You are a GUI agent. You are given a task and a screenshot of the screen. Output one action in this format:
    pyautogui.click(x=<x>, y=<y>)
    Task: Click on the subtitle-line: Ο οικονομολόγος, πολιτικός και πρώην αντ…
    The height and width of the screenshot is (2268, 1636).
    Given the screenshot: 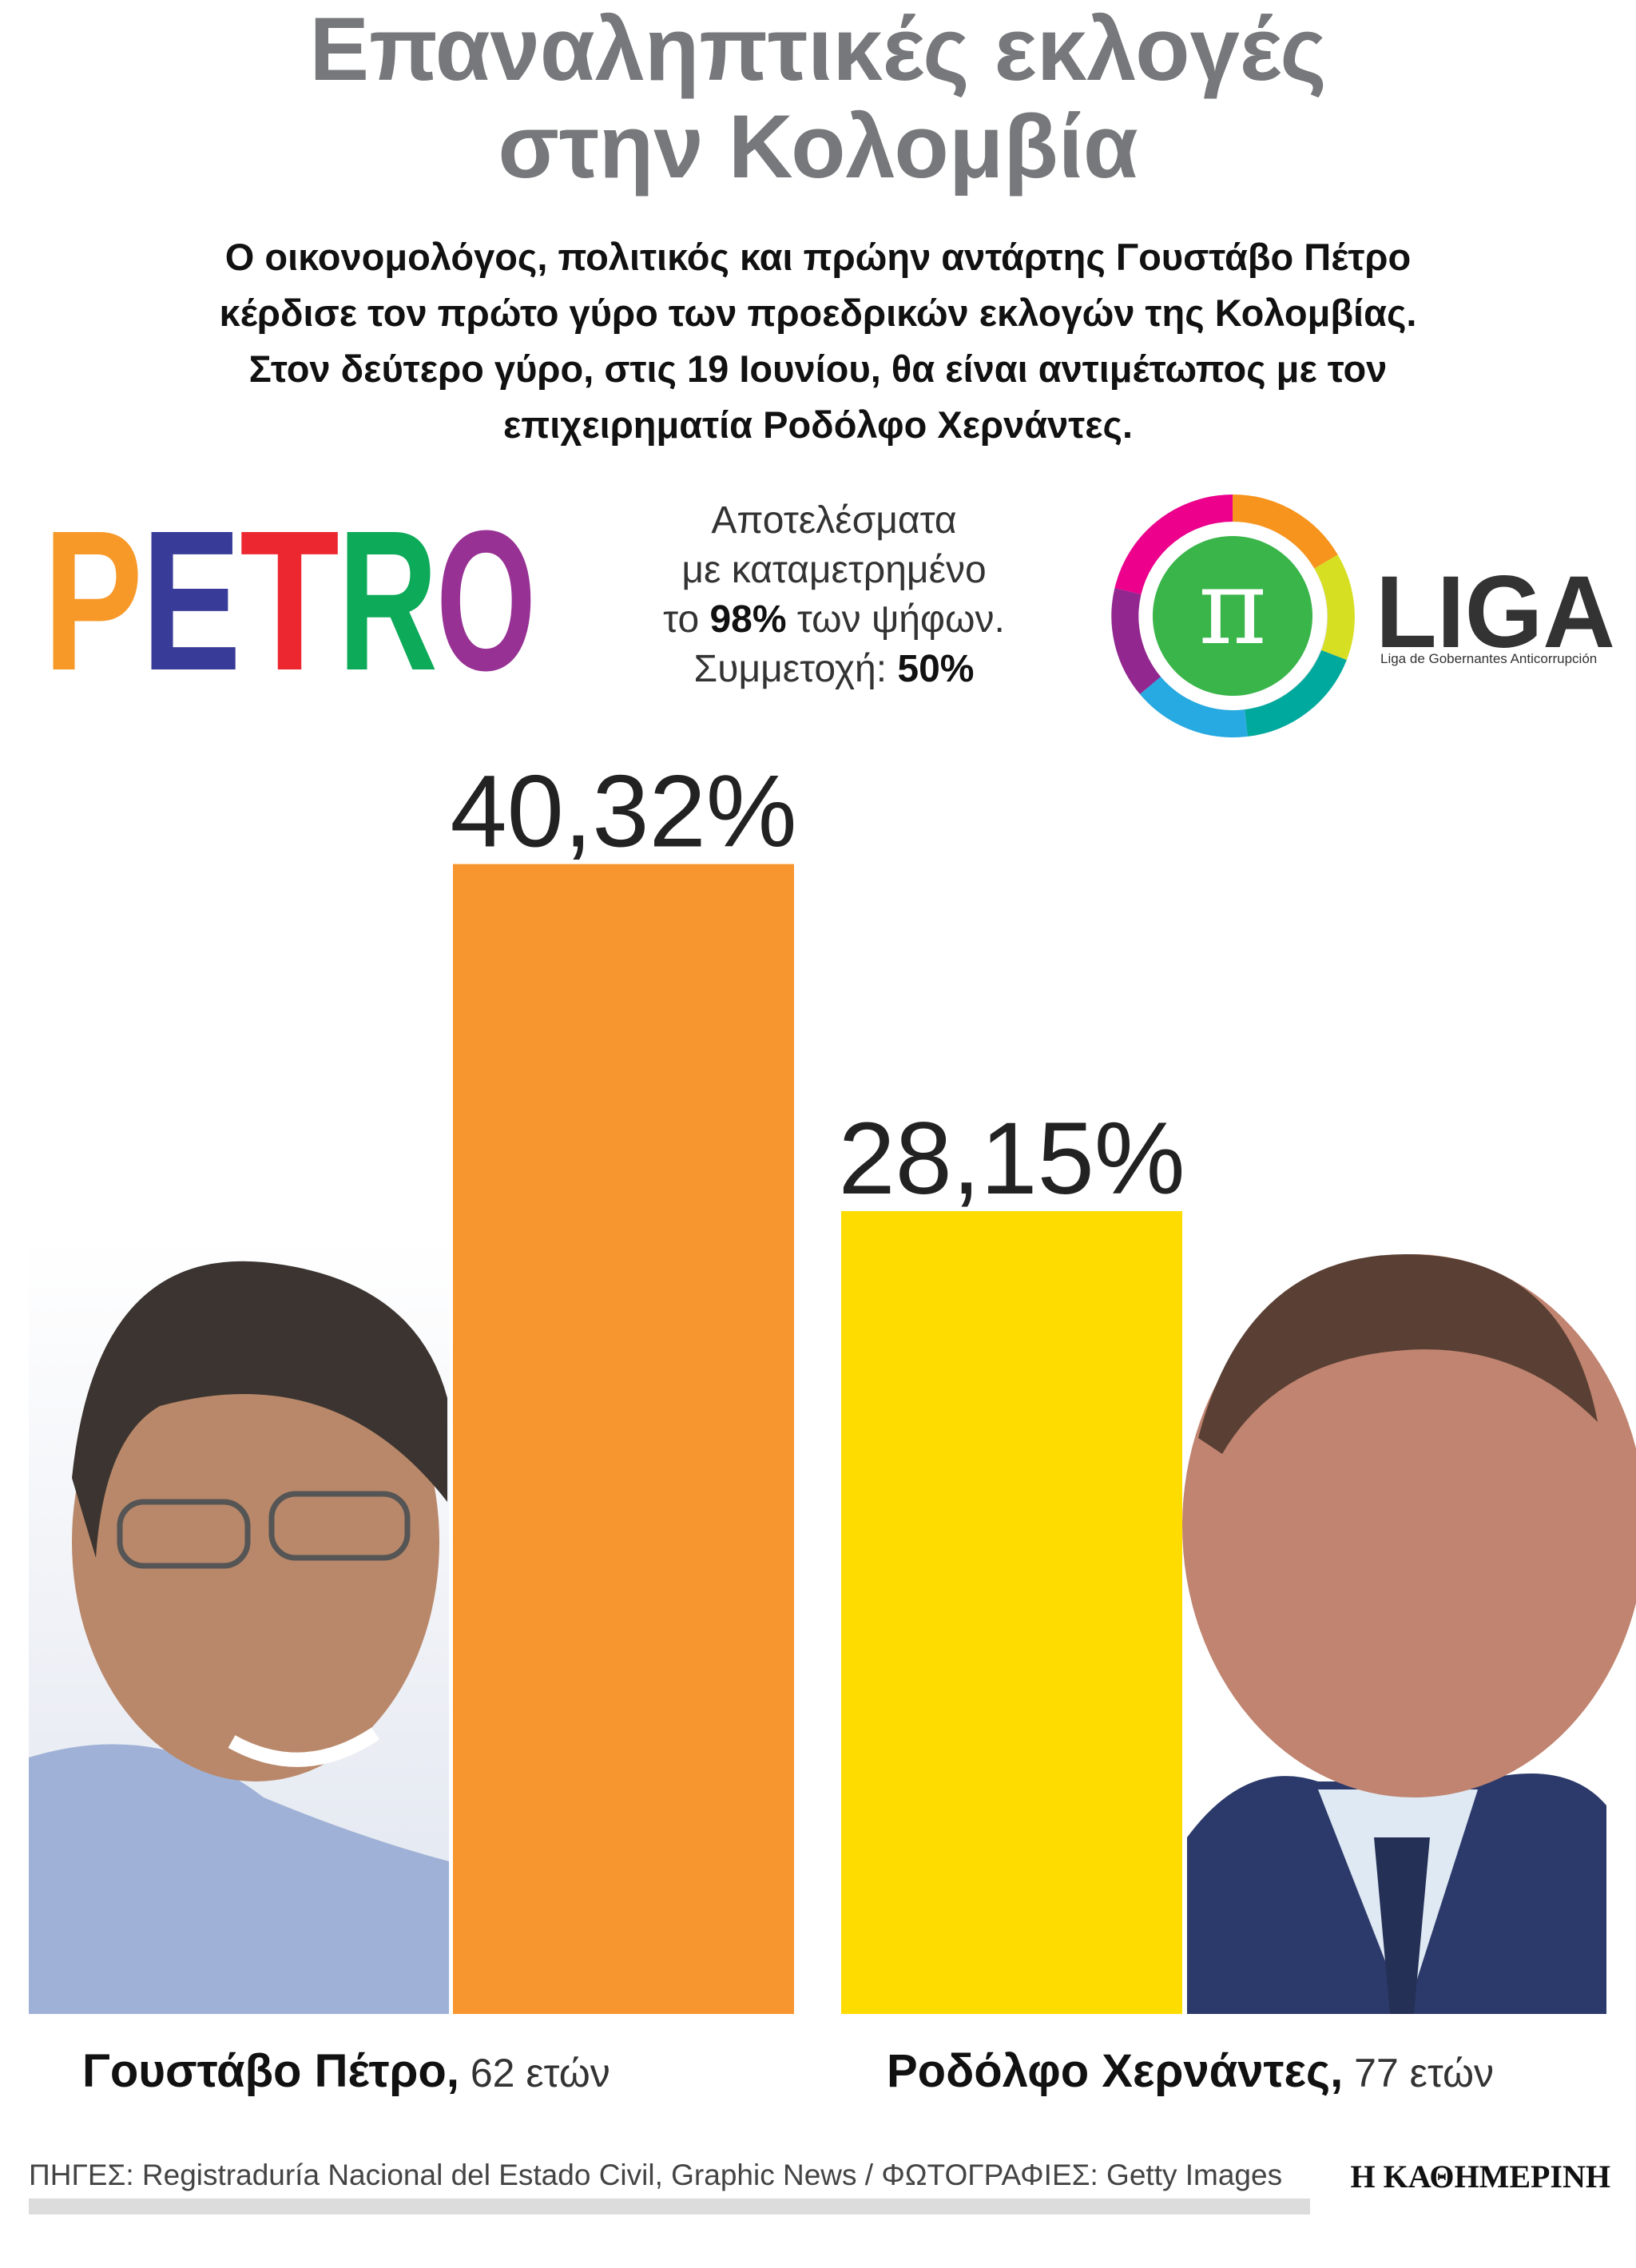 What is the action you would take?
    pyautogui.click(x=818, y=257)
    